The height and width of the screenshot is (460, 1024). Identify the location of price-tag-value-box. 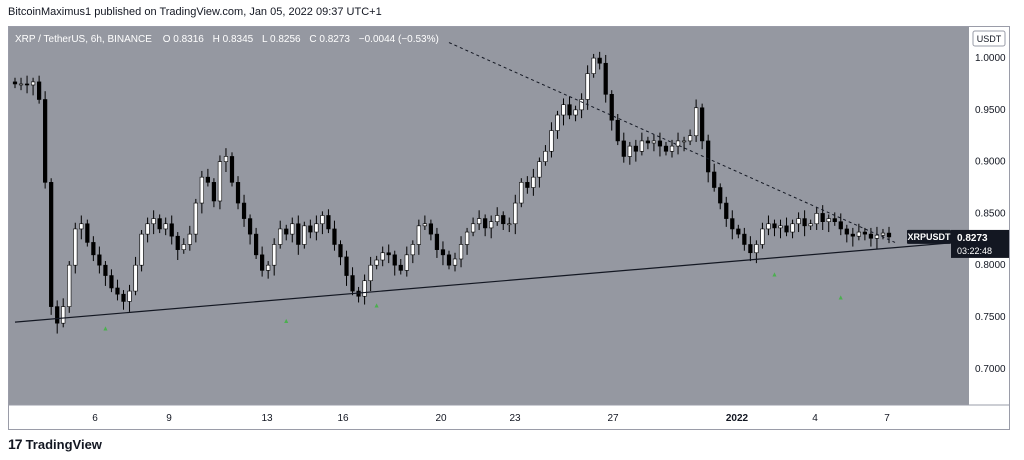
(980, 243).